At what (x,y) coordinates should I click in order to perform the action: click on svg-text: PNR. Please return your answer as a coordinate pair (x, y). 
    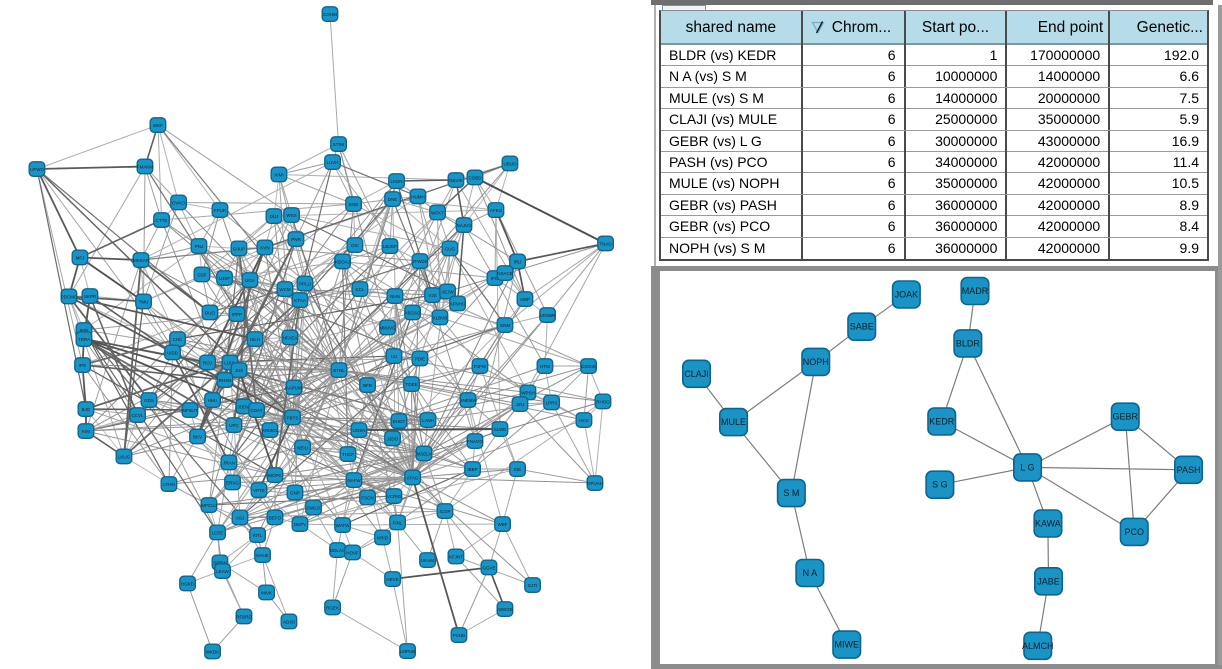
    Looking at the image, I should click on (296, 239).